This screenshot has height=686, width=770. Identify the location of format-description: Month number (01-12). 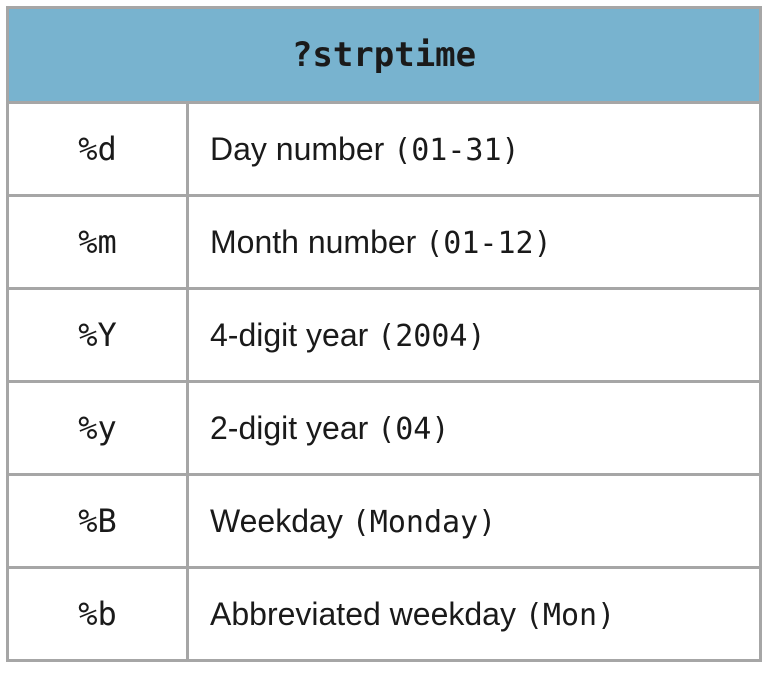
(474, 242).